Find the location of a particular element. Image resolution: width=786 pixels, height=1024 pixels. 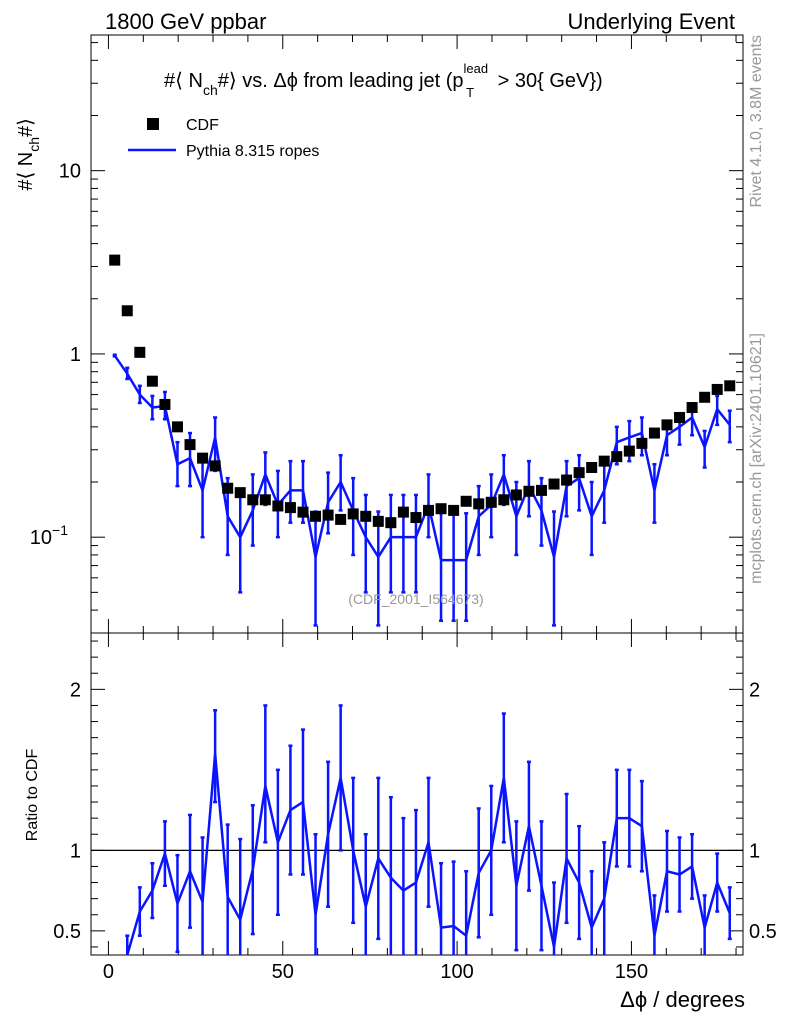

main-ytick-label: 10−1 is located at coordinates (49, 535).